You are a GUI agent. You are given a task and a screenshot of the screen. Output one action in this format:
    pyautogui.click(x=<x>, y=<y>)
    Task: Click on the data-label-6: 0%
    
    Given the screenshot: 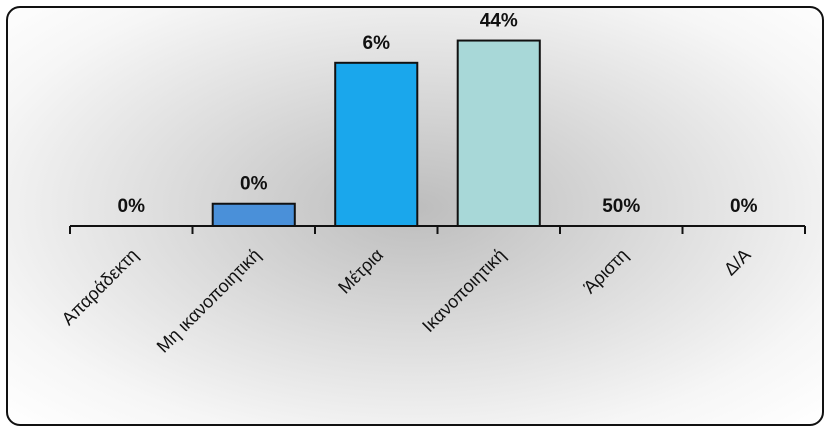 What is the action you would take?
    pyautogui.click(x=744, y=206)
    